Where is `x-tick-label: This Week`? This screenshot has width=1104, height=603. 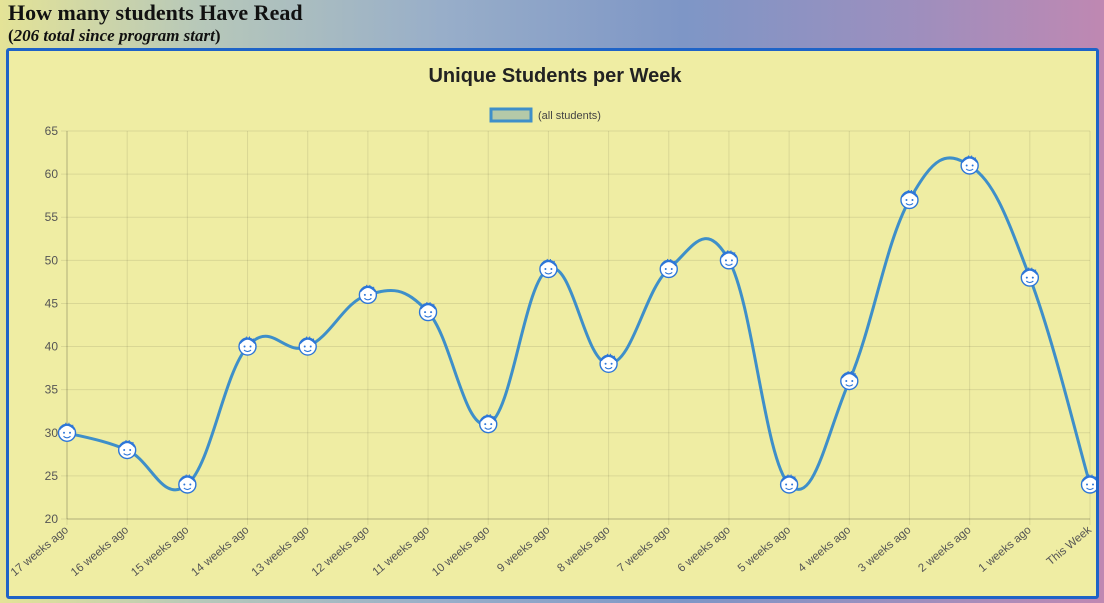
x-tick-label: This Week is located at coordinates (1069, 546).